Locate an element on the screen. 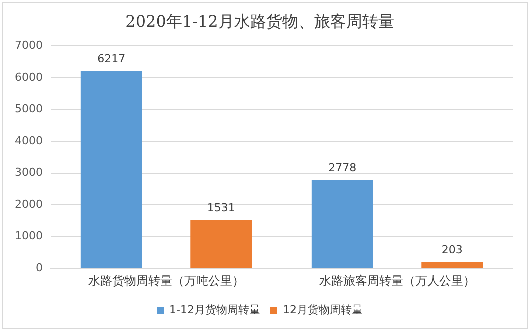 Image resolution: width=530 pixels, height=331 pixels. y-tick-label: 2000 is located at coordinates (28, 204).